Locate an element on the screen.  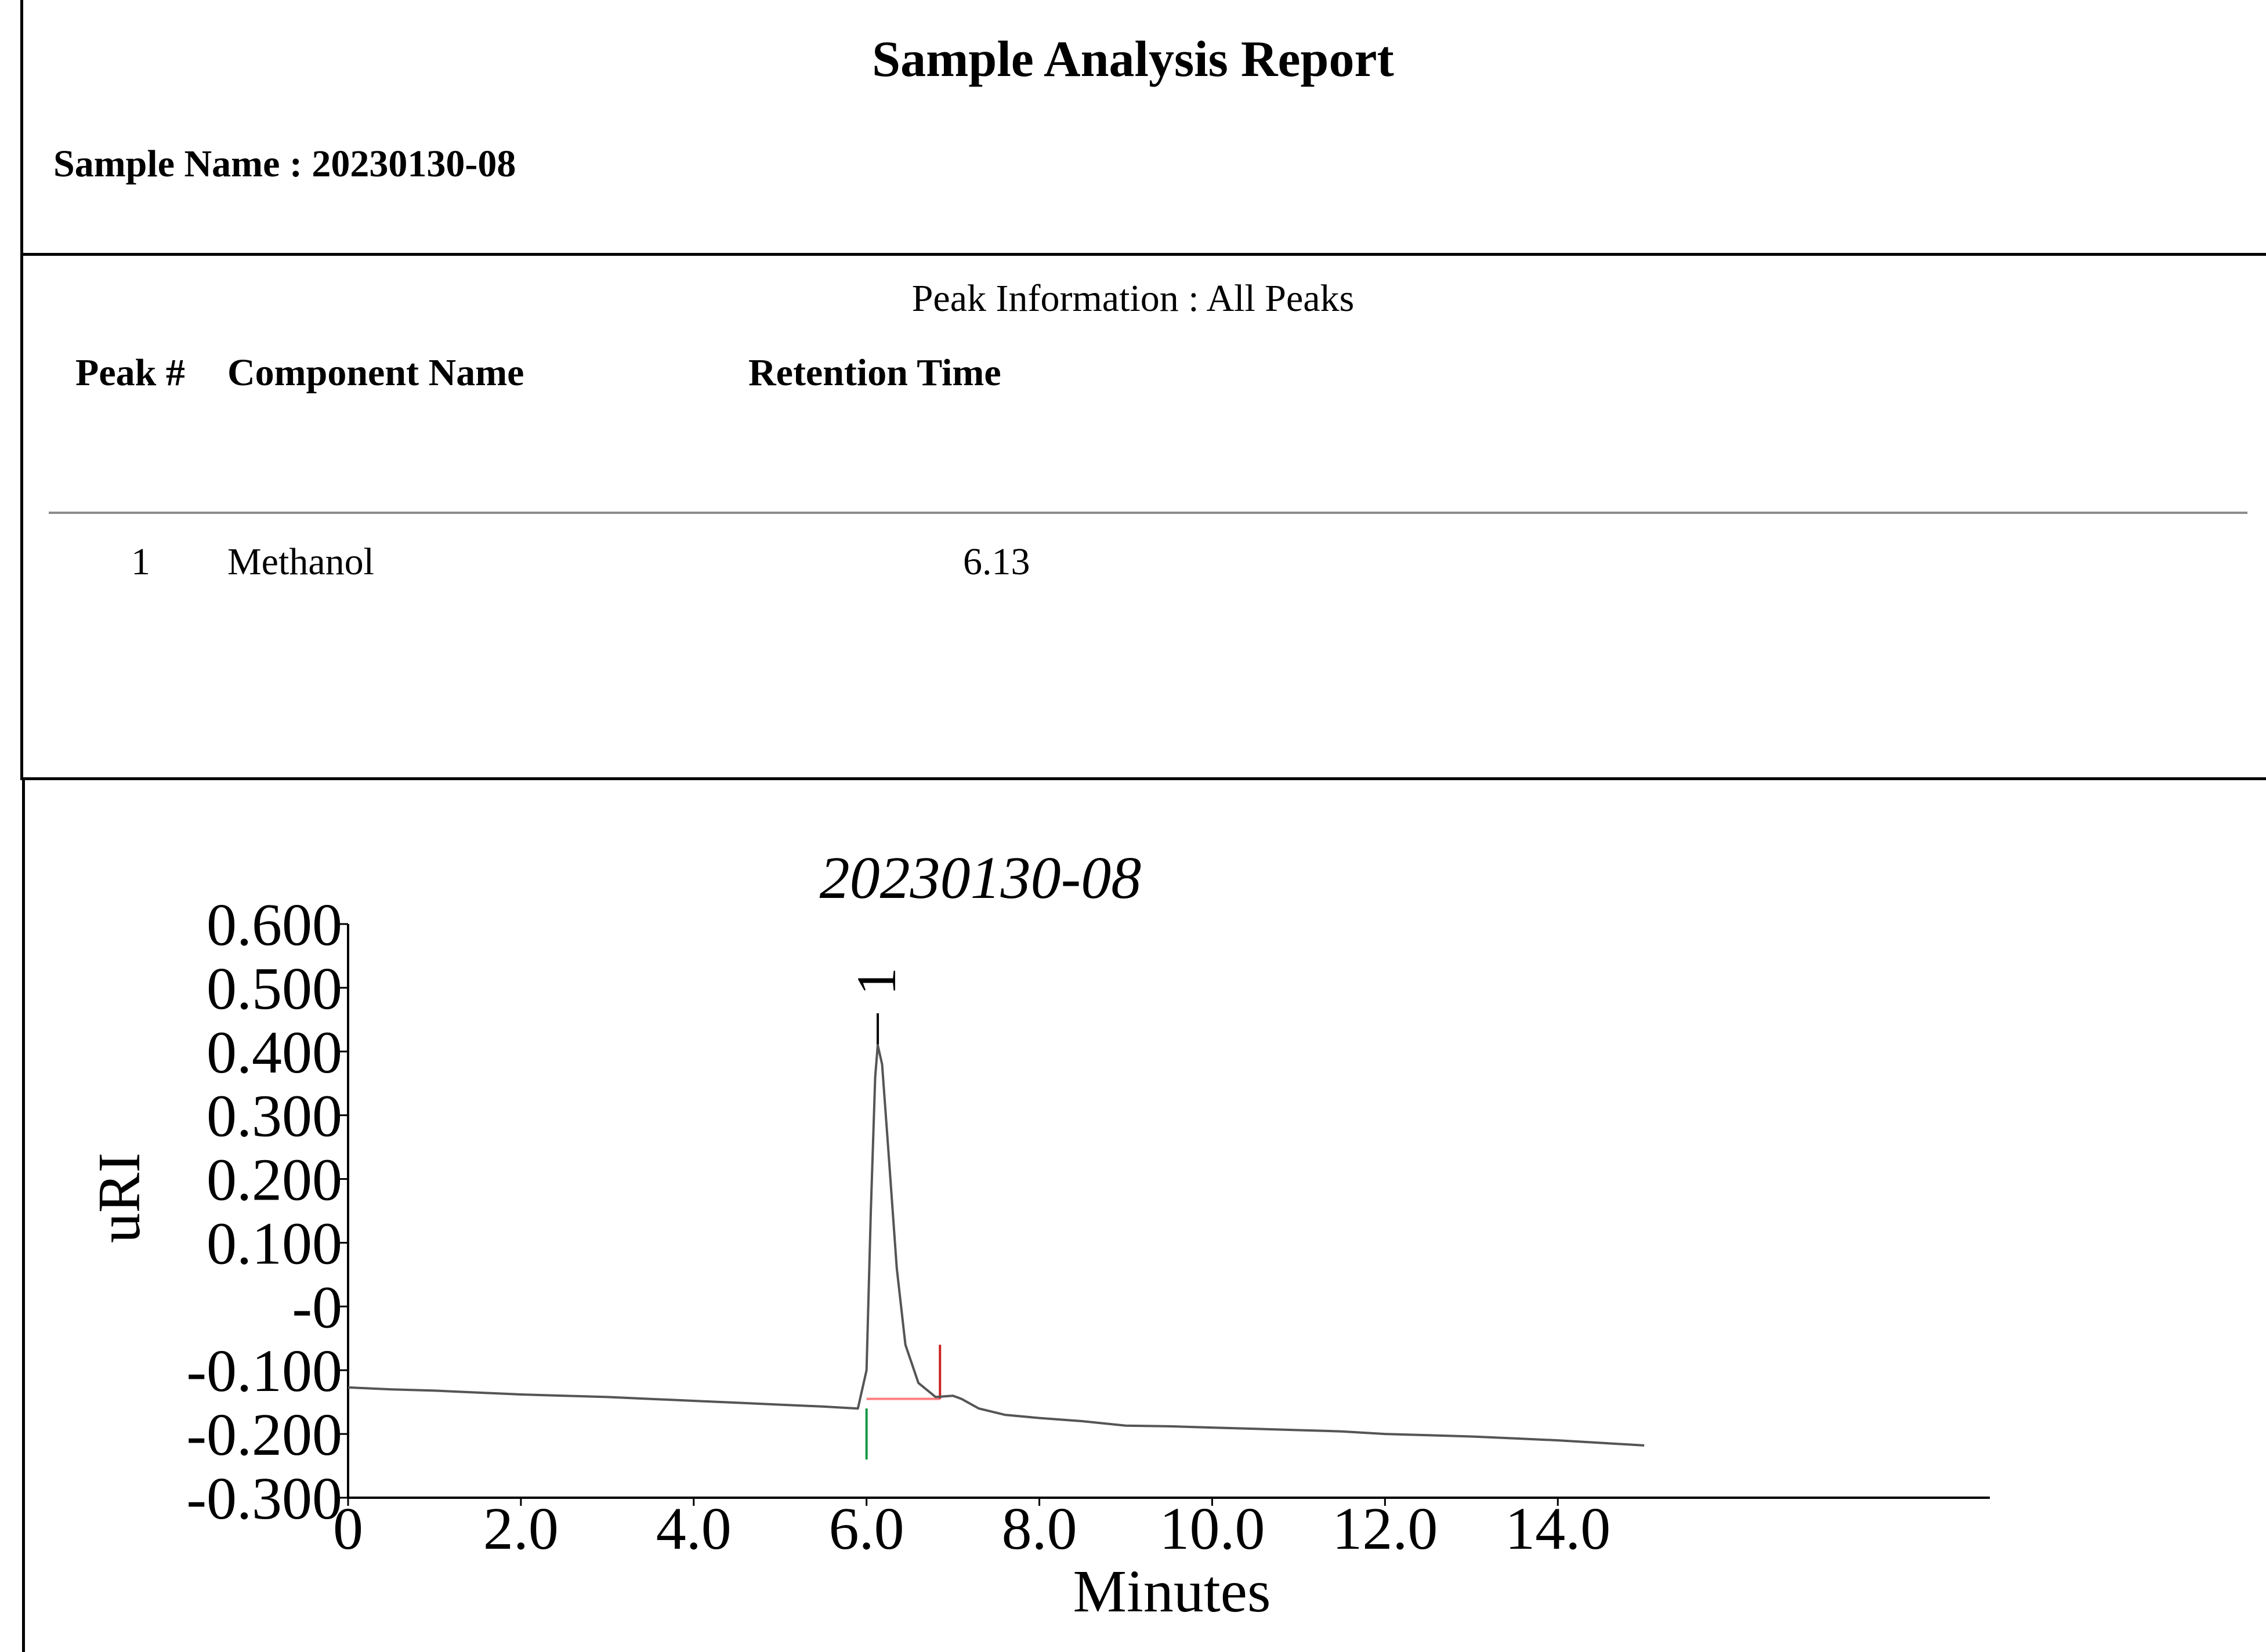
column-header-peak: Peak # is located at coordinates (130, 373).